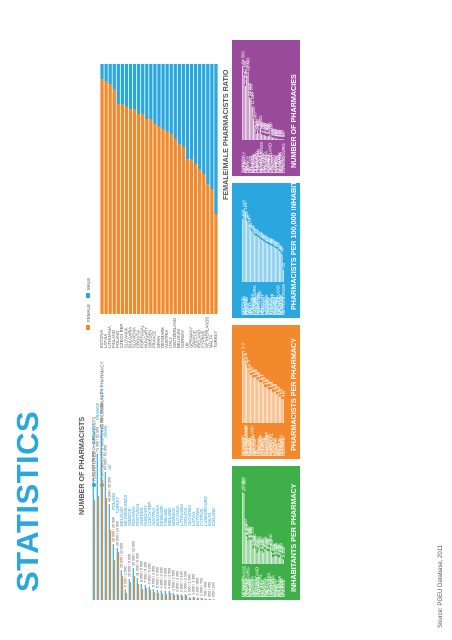  Describe the element at coordinates (257, 450) in the screenshot. I see `pharmacists-per-pharmacy-category-label: ITALY` at that location.